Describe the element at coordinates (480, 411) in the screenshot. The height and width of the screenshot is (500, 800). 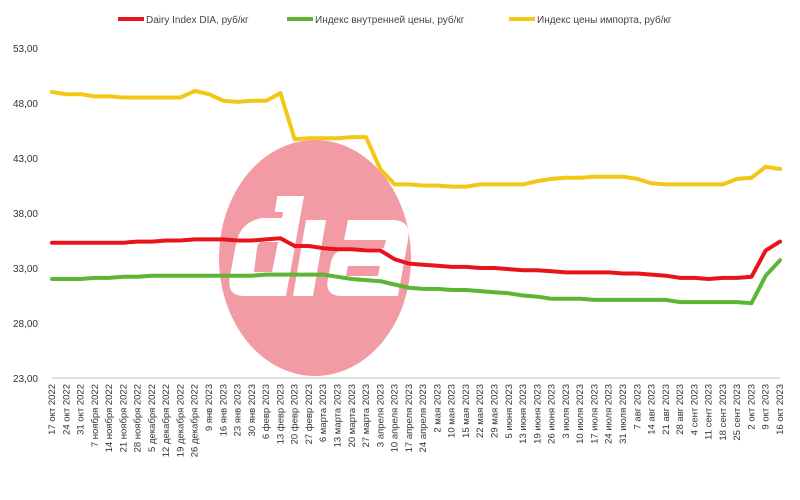
I see `x-tick-label: 22 мая 2023` at that location.